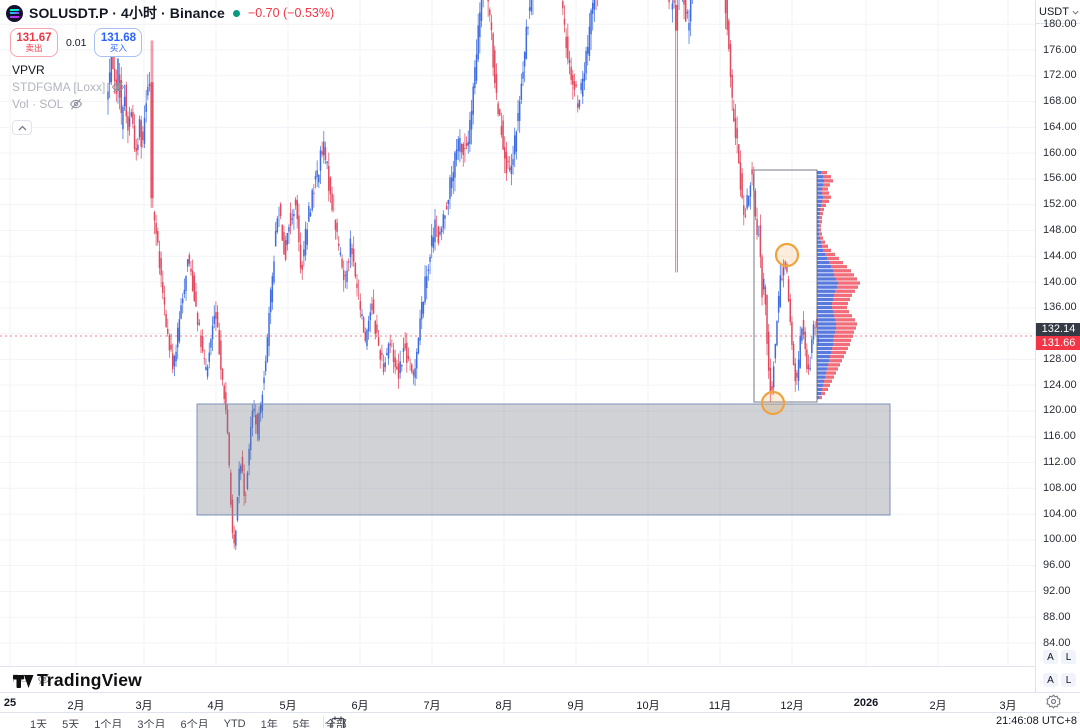 This screenshot has height=728, width=1080. What do you see at coordinates (540, 720) in the screenshot?
I see `footer-toolbar: 1天 5天 1个月 3个月 6个月 YTD 1年 5年 全部` at bounding box center [540, 720].